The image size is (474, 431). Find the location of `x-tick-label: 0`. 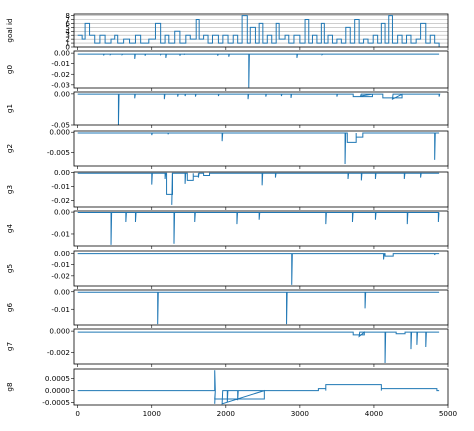

x-tick-label: 0 is located at coordinates (77, 413).